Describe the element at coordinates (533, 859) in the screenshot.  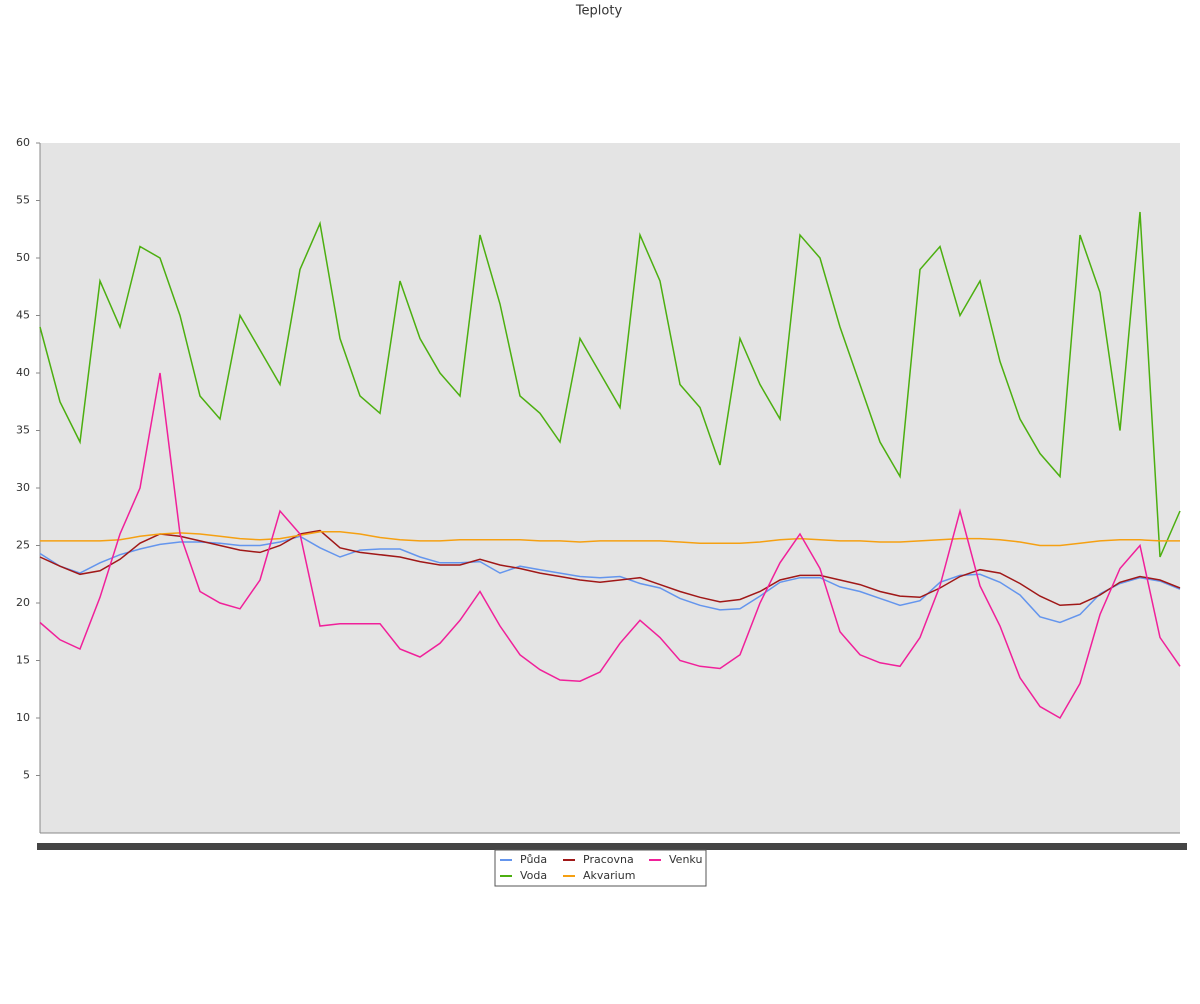
I see `legend-label: Půda` at that location.